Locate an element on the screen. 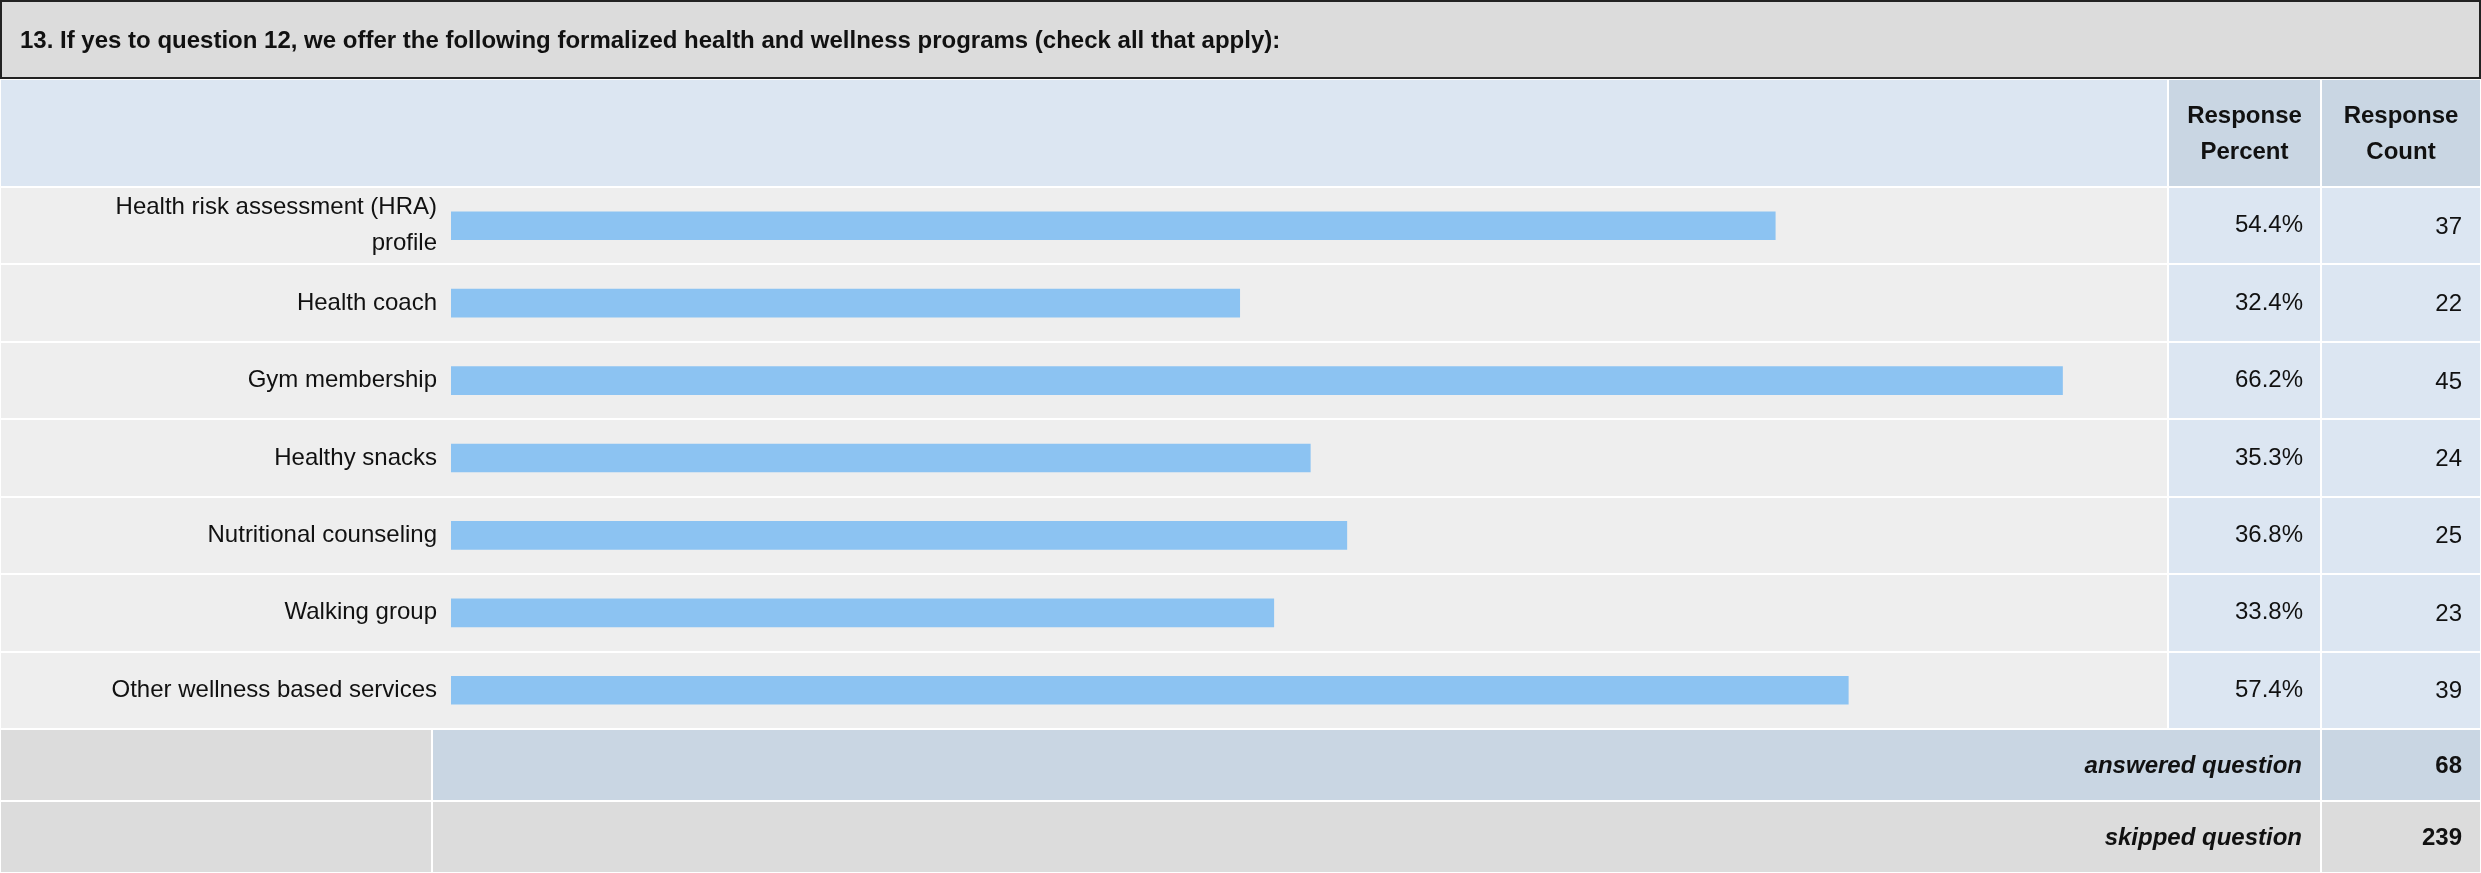  text: Response Count is located at coordinates (2401, 133).